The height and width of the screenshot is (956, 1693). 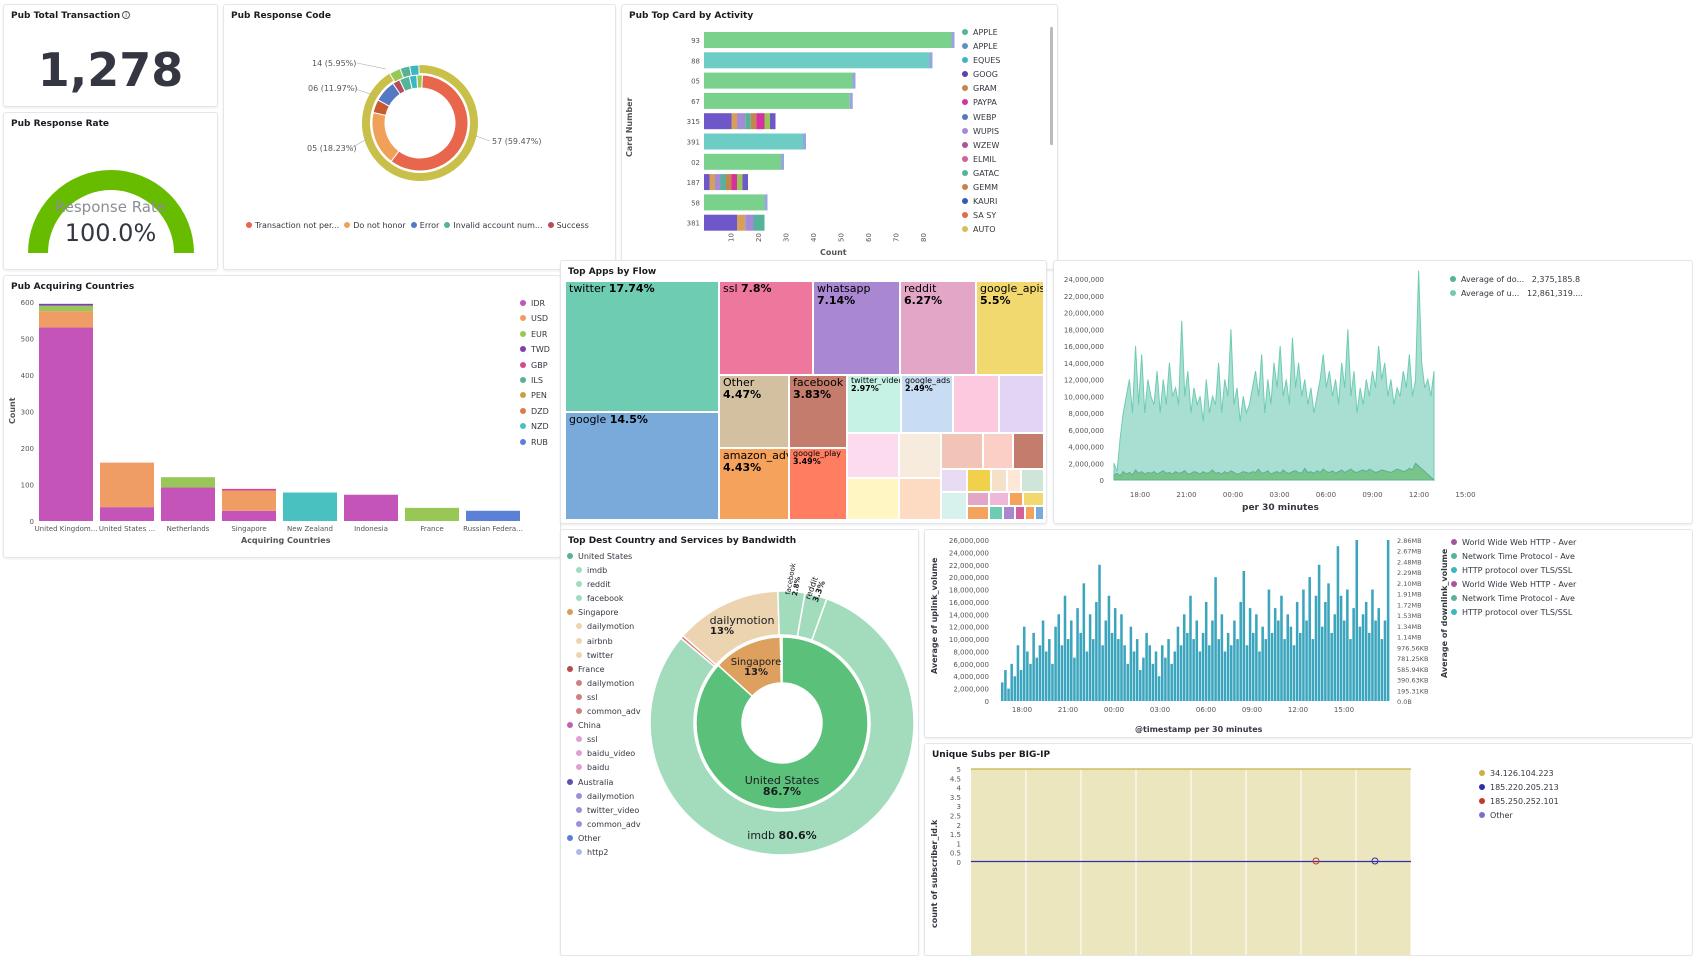 I want to click on legend-item: GATAC, so click(x=1007, y=176).